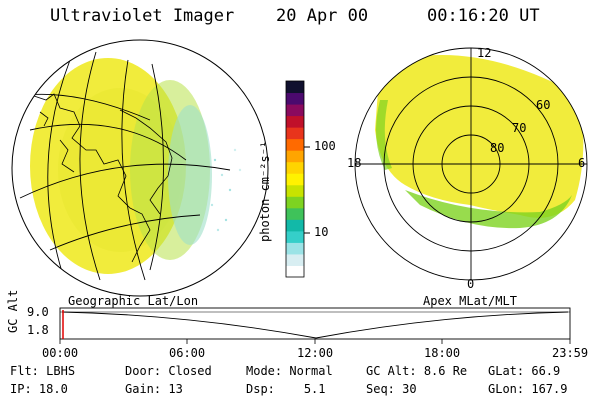 Image resolution: width=600 pixels, height=400 pixels. I want to click on timeline-xtick-1800: 18:00, so click(442, 353).